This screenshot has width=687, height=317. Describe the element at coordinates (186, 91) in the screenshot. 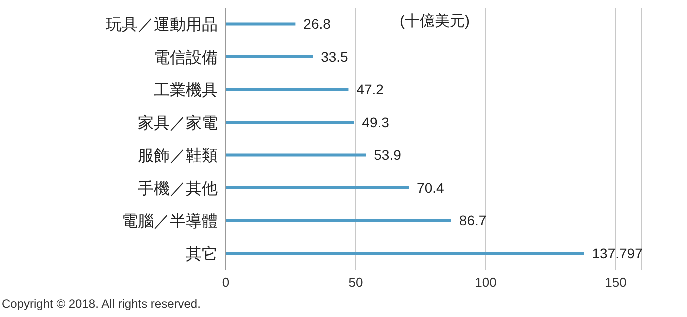

I see `y-tick-label: 工業機具` at that location.